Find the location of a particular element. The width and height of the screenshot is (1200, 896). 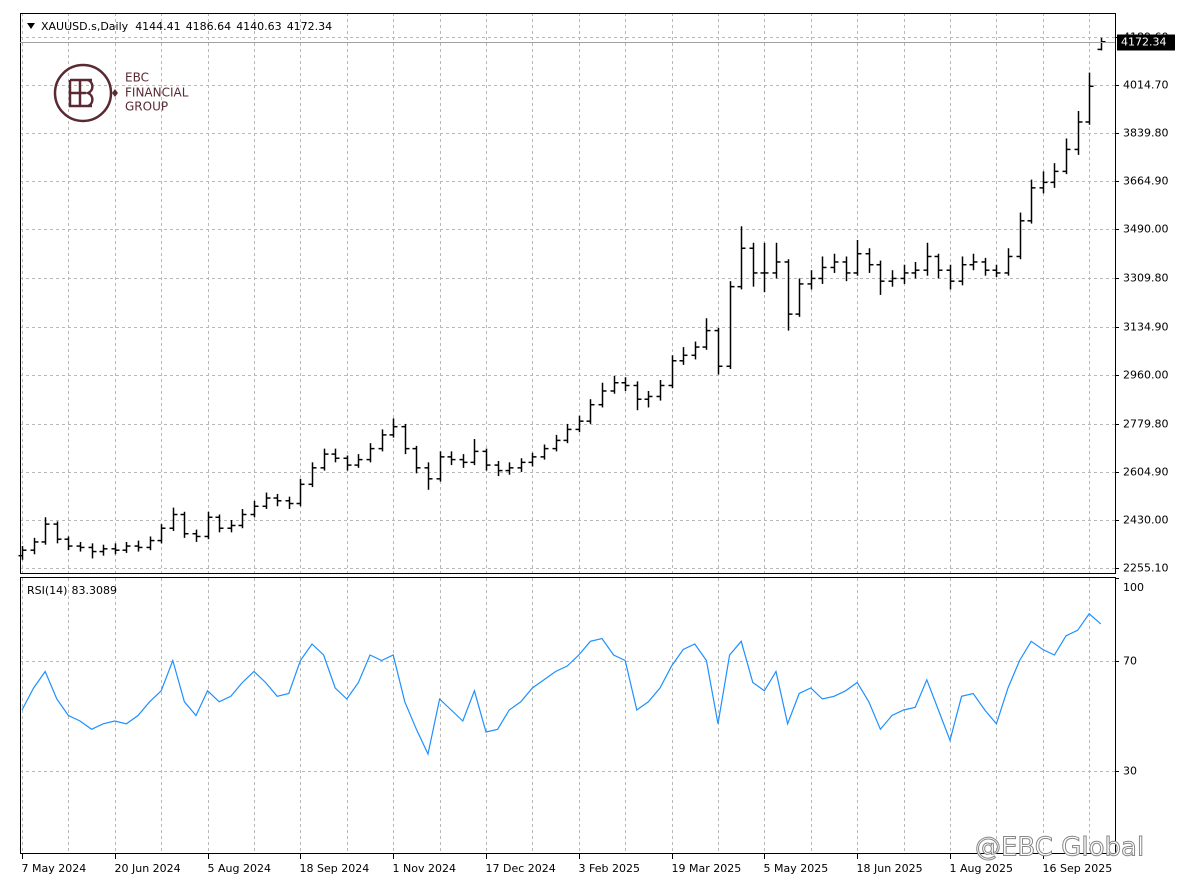

y-tick-label: 2604.90 is located at coordinates (1146, 472).